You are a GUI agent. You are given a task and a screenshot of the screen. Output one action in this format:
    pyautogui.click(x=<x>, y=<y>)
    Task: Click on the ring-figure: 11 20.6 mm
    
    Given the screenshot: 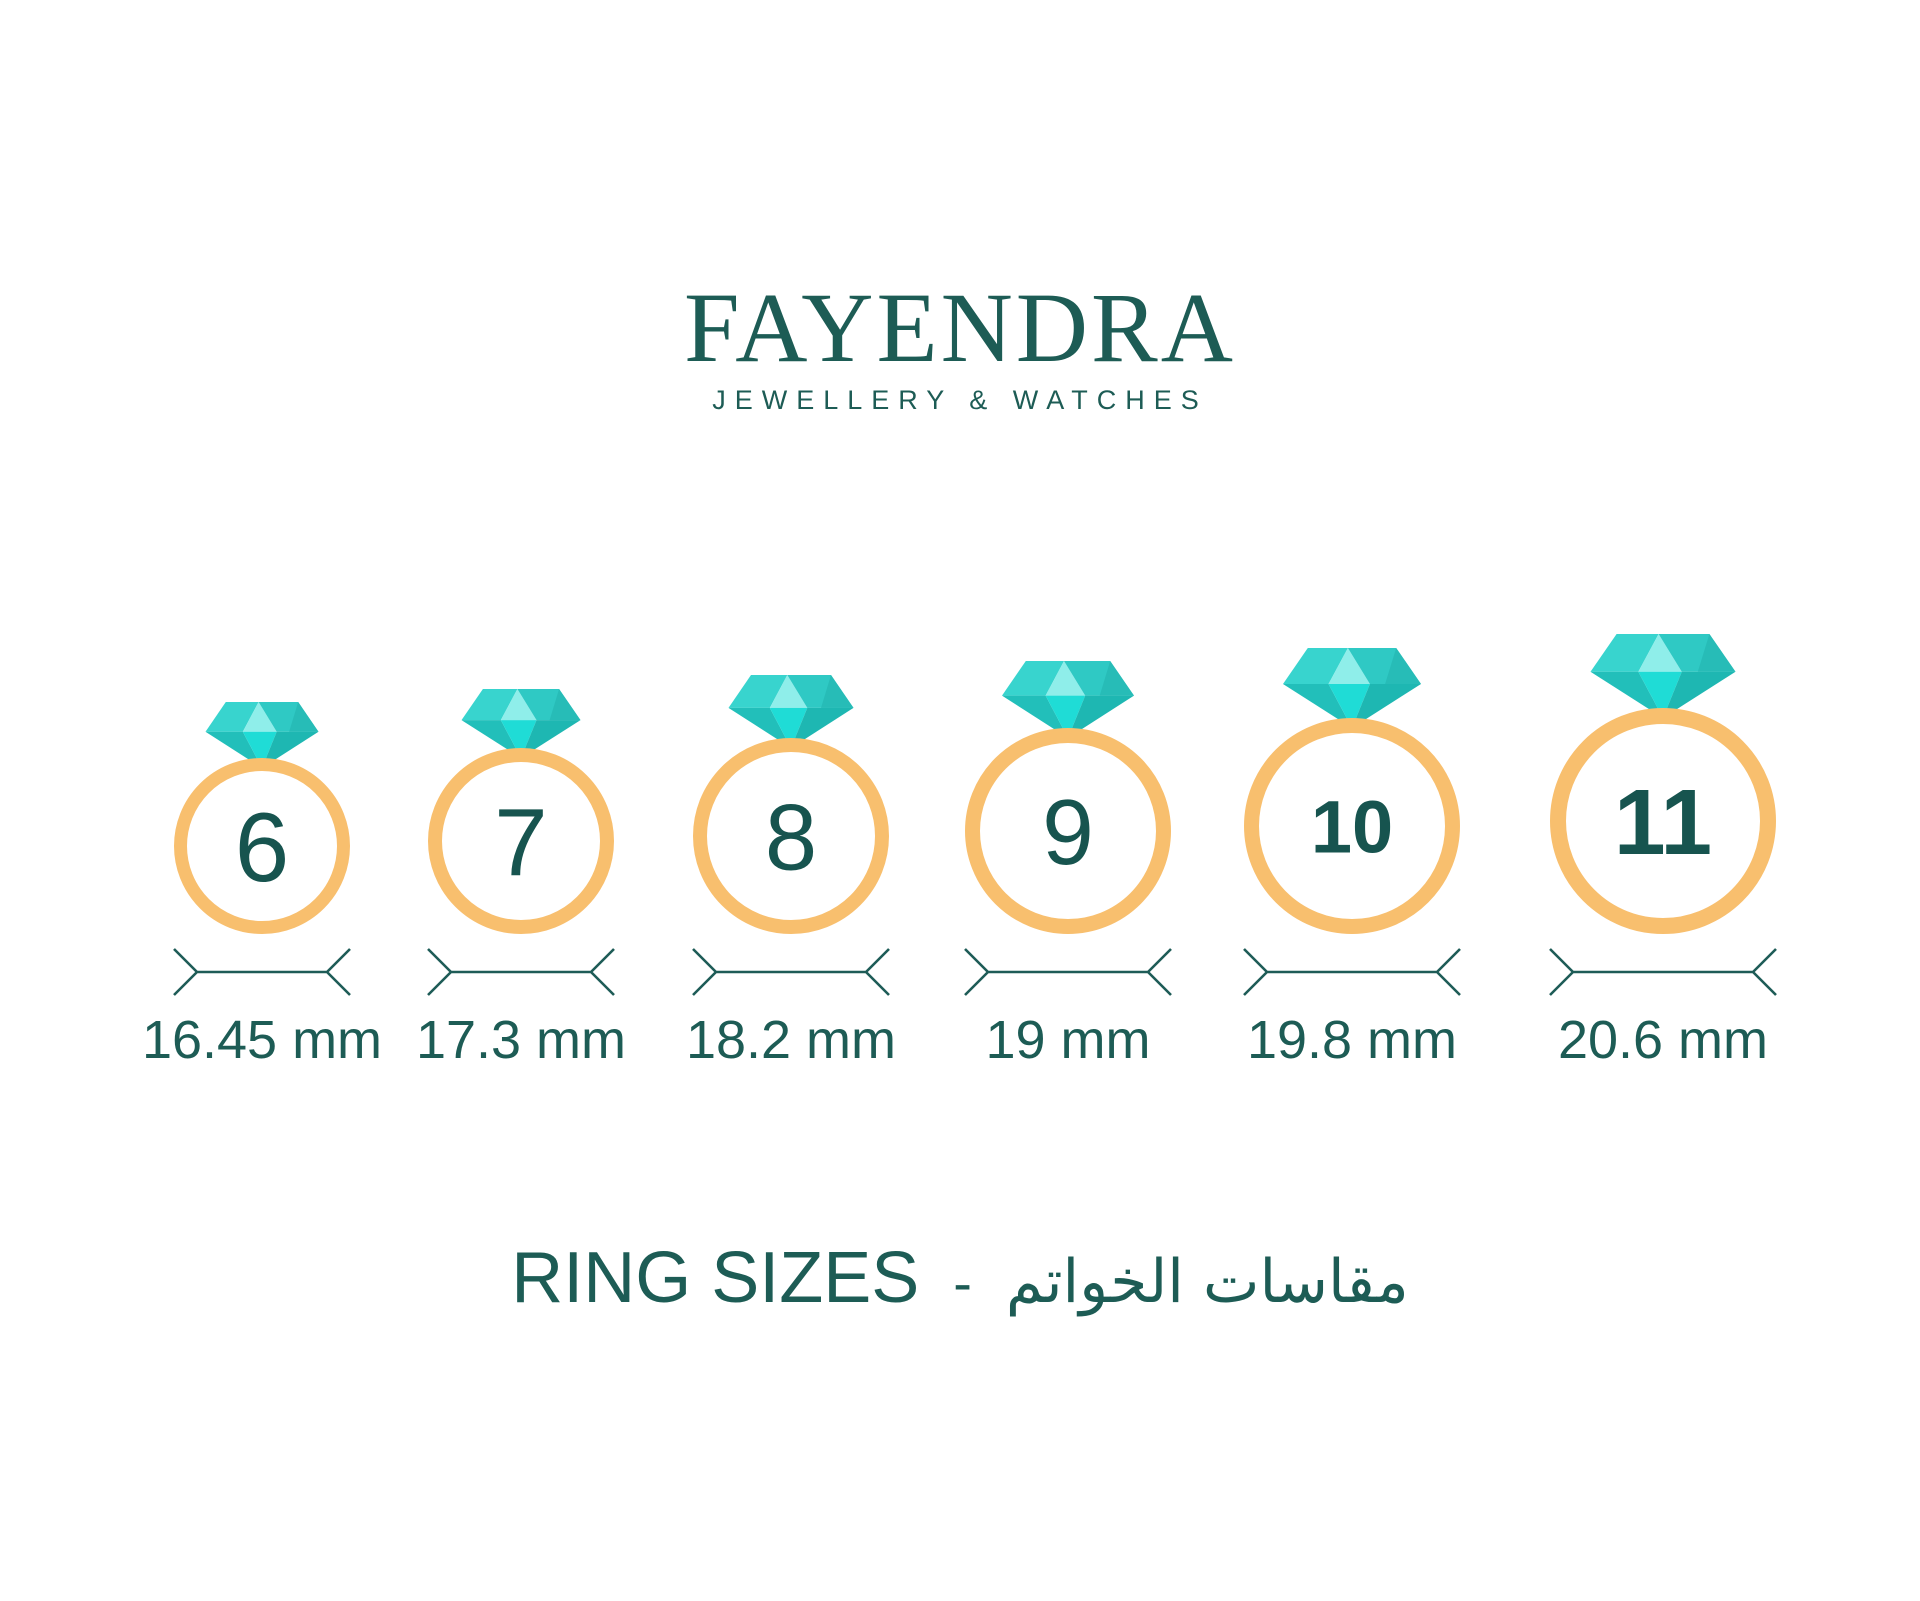 What is the action you would take?
    pyautogui.click(x=1663, y=851)
    